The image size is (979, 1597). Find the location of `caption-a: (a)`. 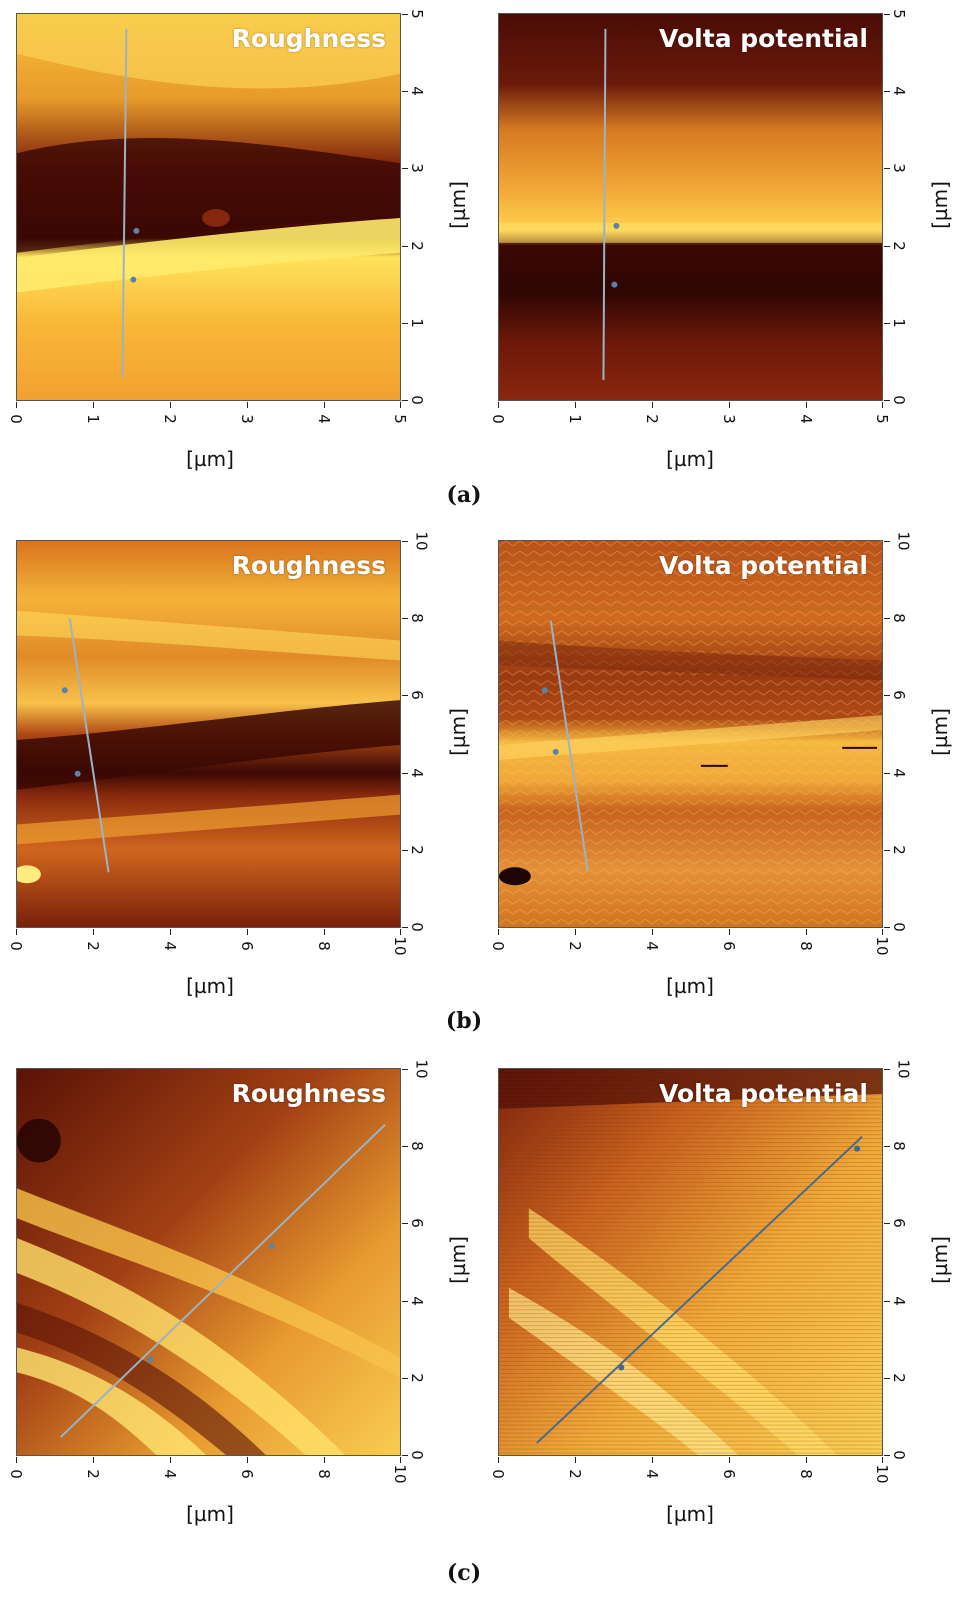

caption-a: (a) is located at coordinates (464, 495).